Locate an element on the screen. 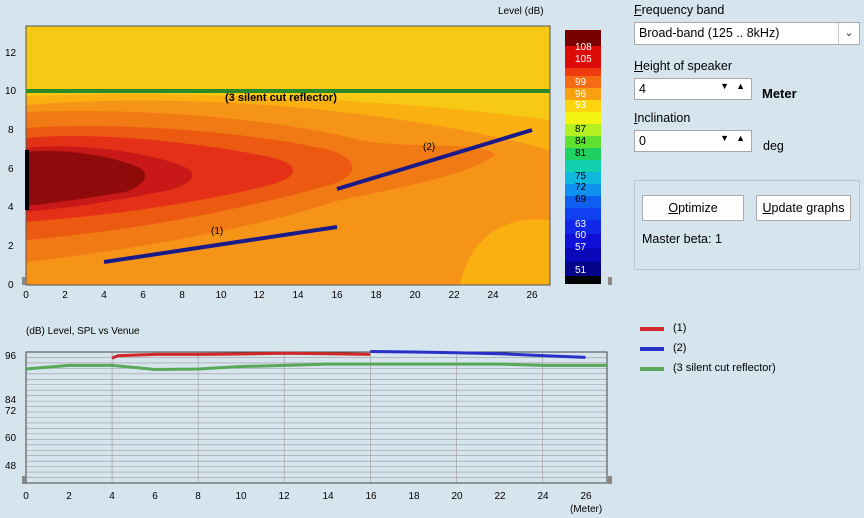 Image resolution: width=864 pixels, height=518 pixels. x-tick-24: 24 is located at coordinates (493, 295).